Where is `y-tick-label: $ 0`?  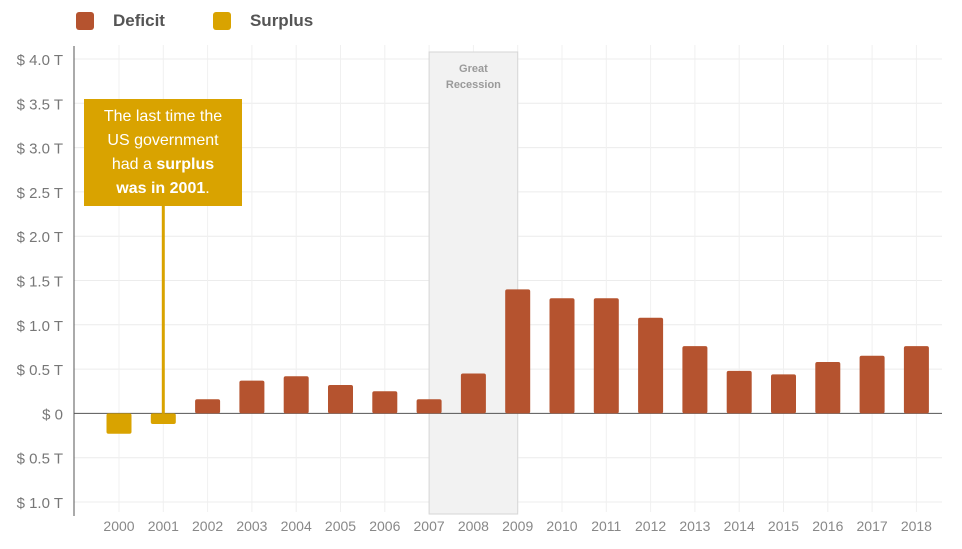 y-tick-label: $ 0 is located at coordinates (52, 414).